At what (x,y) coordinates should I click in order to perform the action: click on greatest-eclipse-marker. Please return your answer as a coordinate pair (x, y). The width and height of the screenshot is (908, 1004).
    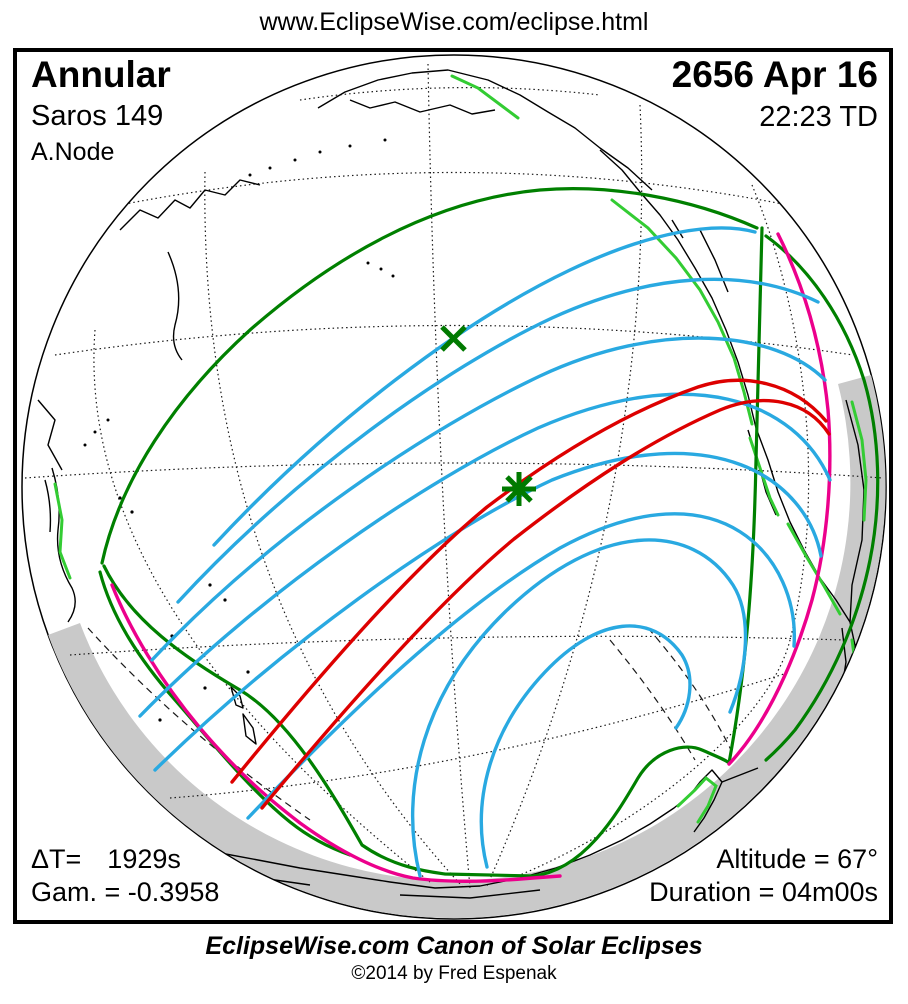
    Looking at the image, I should click on (519, 489).